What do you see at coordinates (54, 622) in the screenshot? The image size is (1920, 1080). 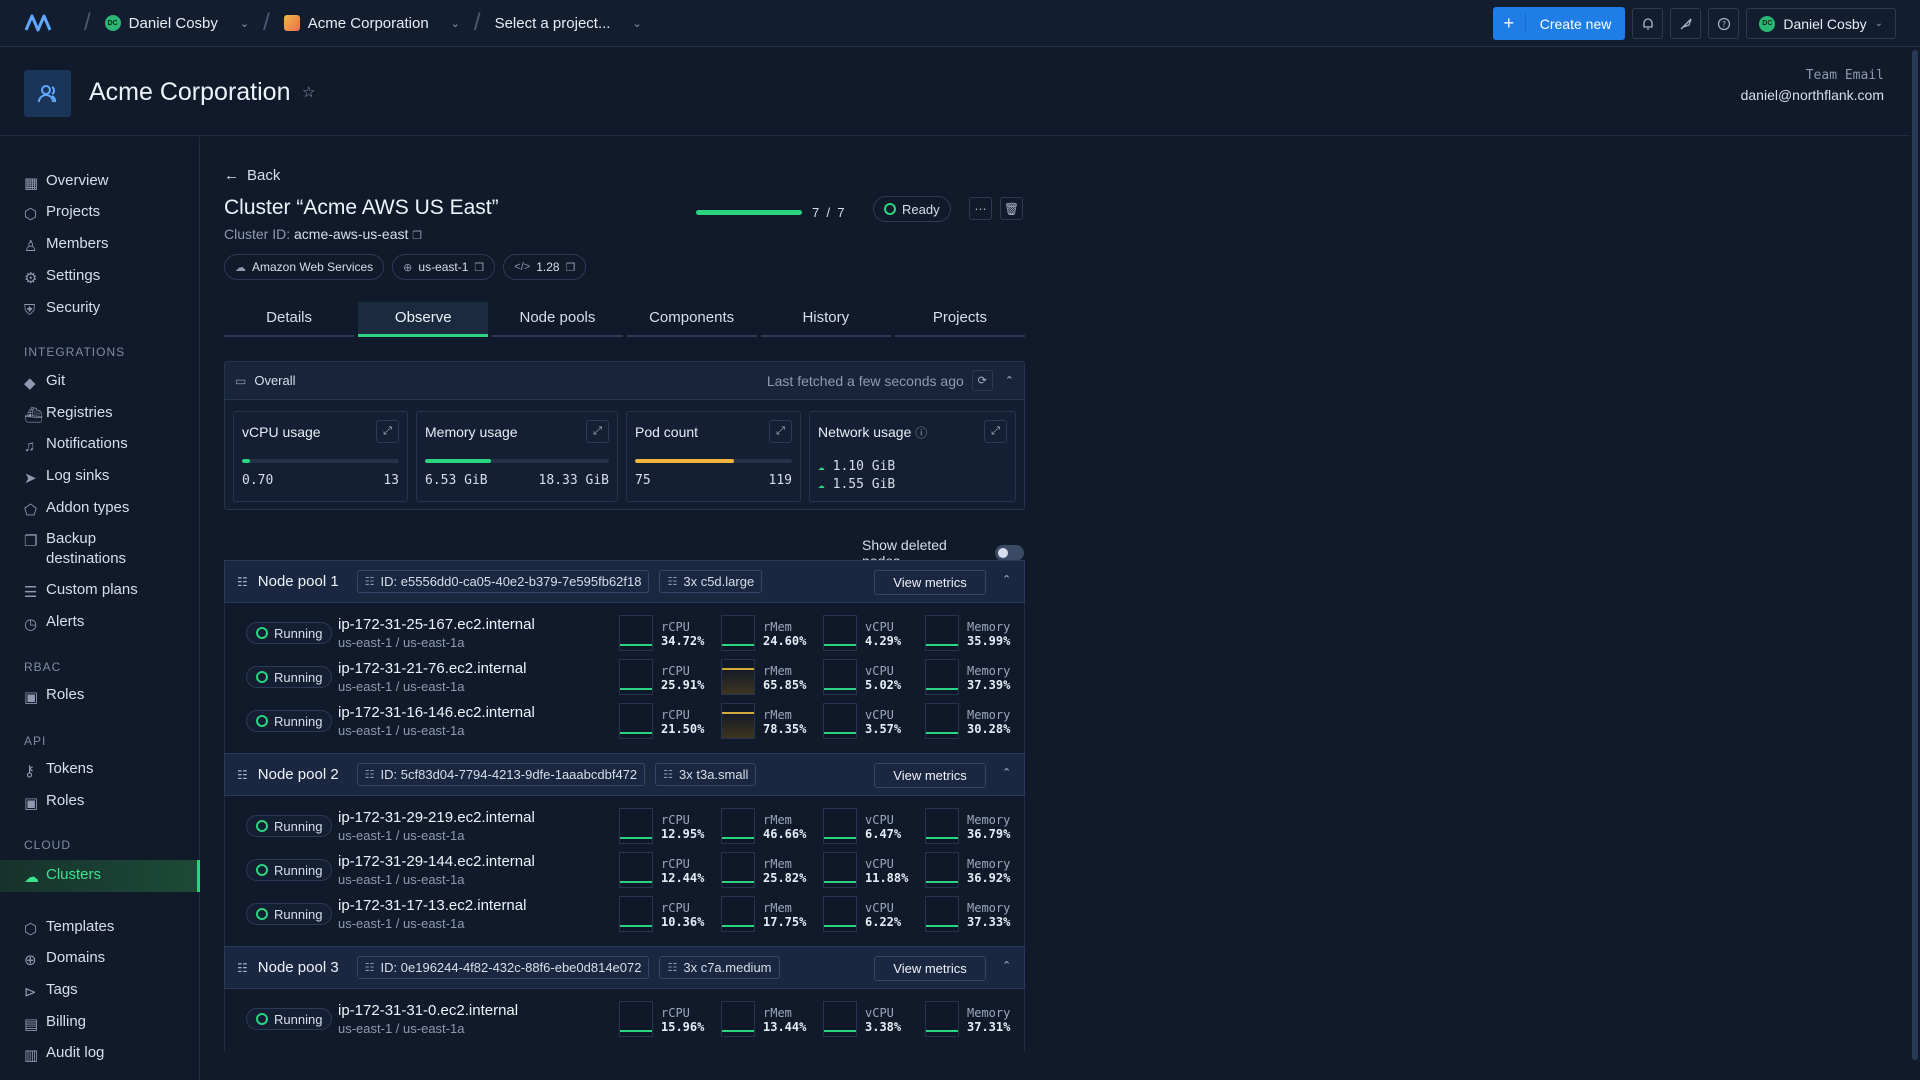 I see `sidebar-item-alerts: ◷ Alerts` at bounding box center [54, 622].